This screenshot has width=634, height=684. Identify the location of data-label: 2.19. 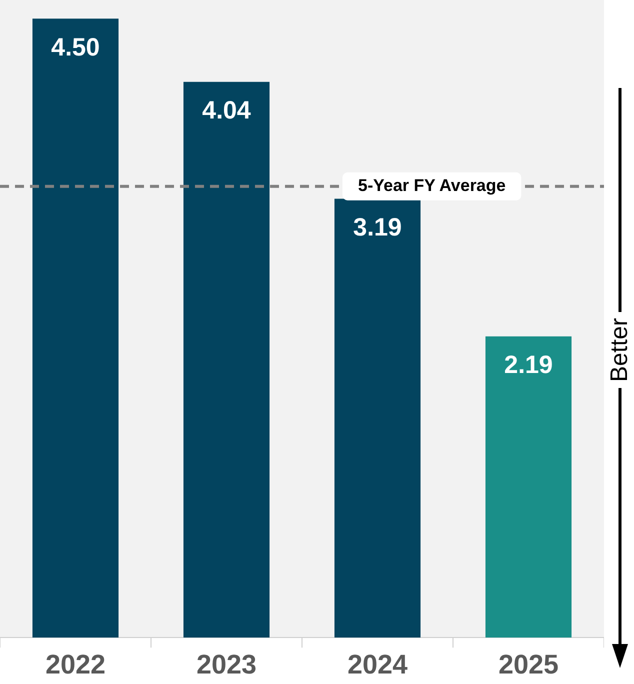
(528, 365).